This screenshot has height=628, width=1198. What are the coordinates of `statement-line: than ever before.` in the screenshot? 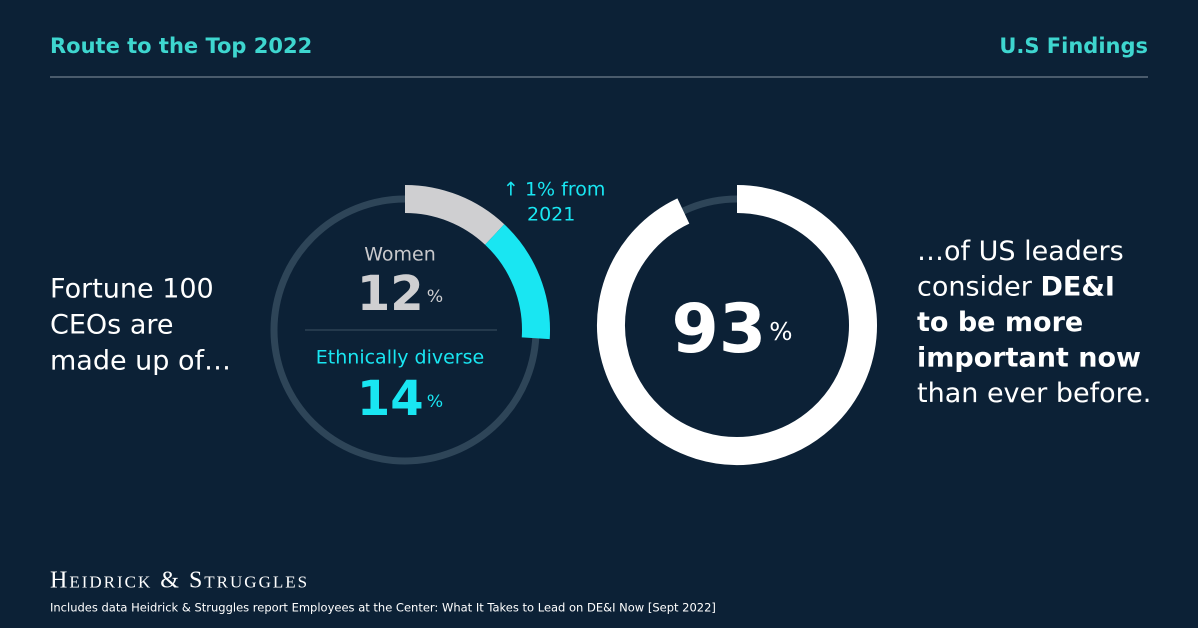 It's located at (1034, 393).